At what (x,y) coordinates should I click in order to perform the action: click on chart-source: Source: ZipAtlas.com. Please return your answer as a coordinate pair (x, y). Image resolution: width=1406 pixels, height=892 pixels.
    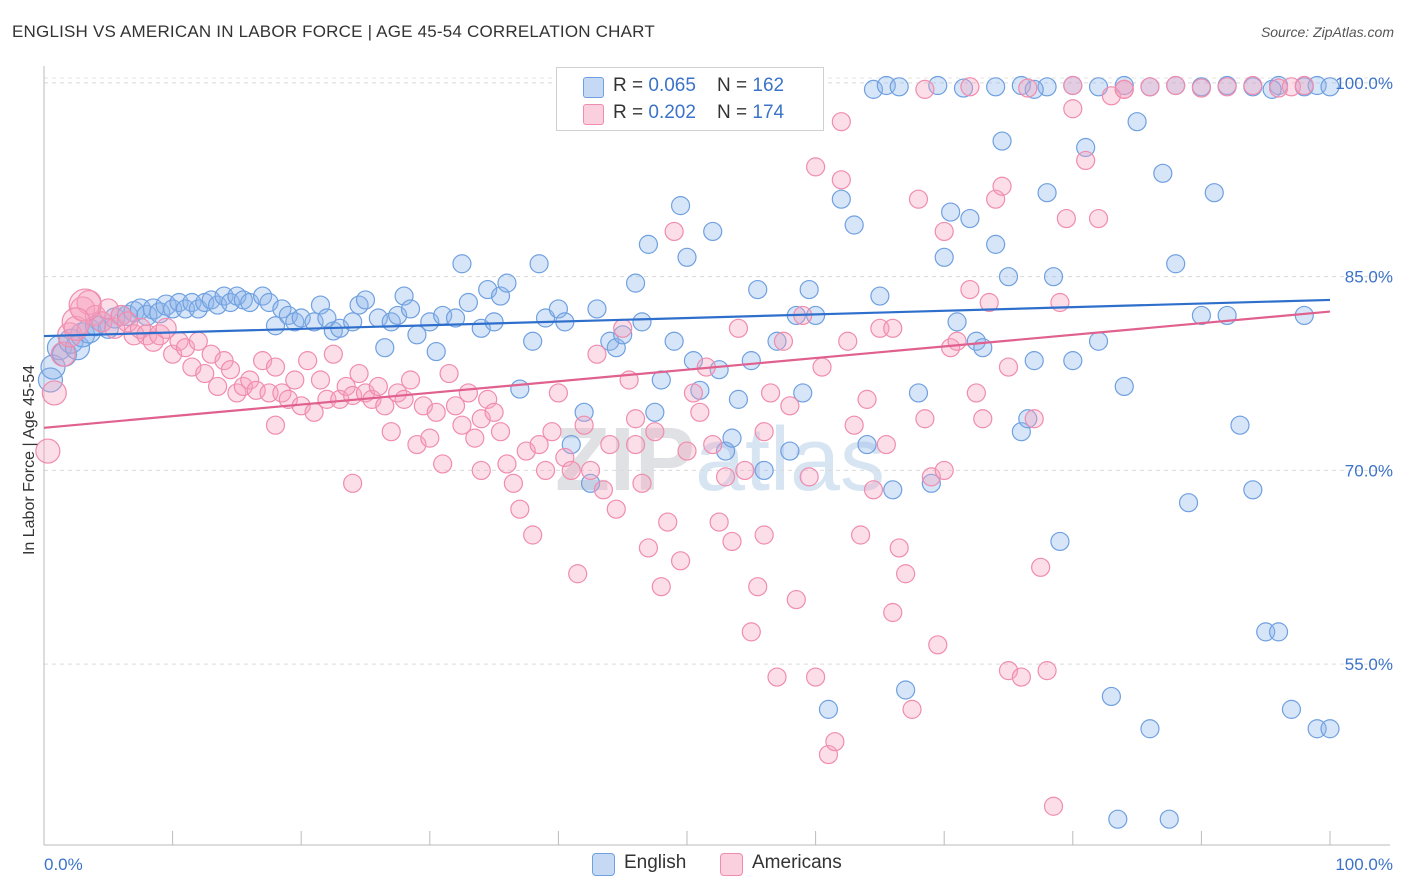
    Looking at the image, I should click on (1327, 32).